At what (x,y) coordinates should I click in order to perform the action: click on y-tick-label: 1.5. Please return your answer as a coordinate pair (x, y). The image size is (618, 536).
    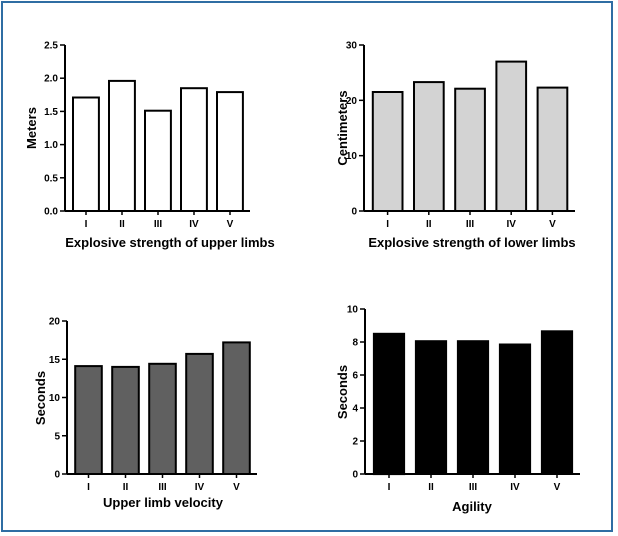
    Looking at the image, I should click on (51, 112).